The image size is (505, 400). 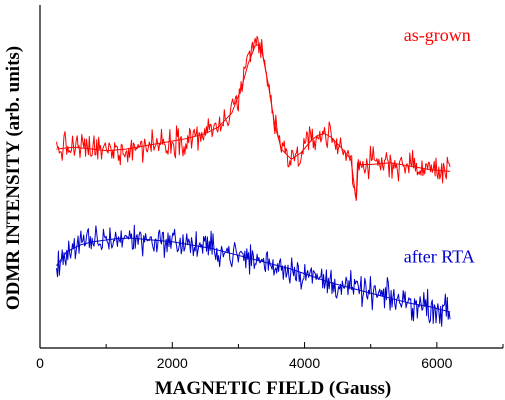 What do you see at coordinates (273, 388) in the screenshot?
I see `x-axis-title: MAGNETIC FIELD (Gauss)` at bounding box center [273, 388].